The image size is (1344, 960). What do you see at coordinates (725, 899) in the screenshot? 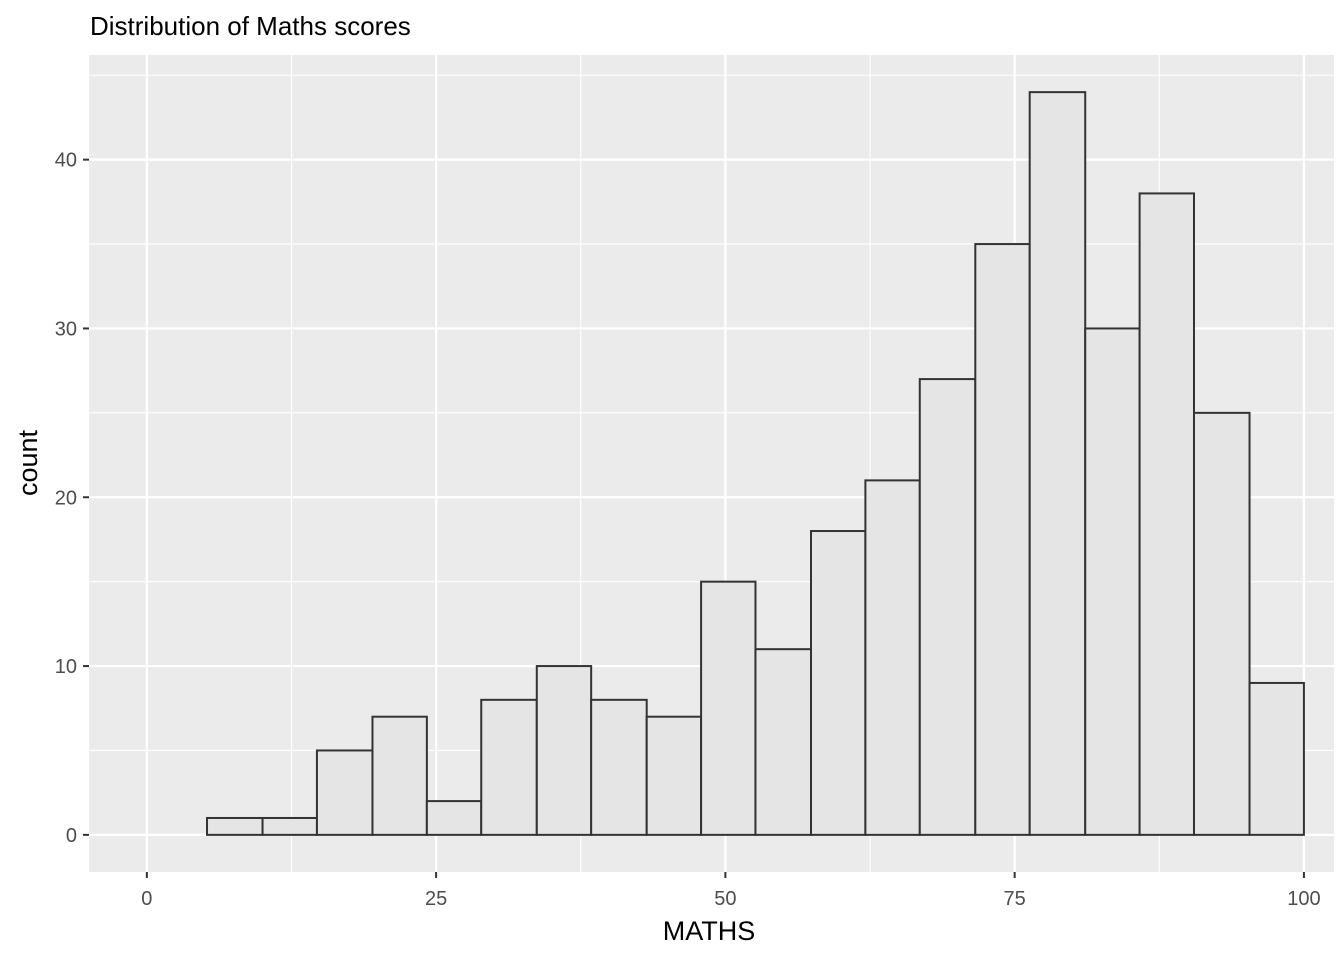
I see `x-tick-label: 50` at bounding box center [725, 899].